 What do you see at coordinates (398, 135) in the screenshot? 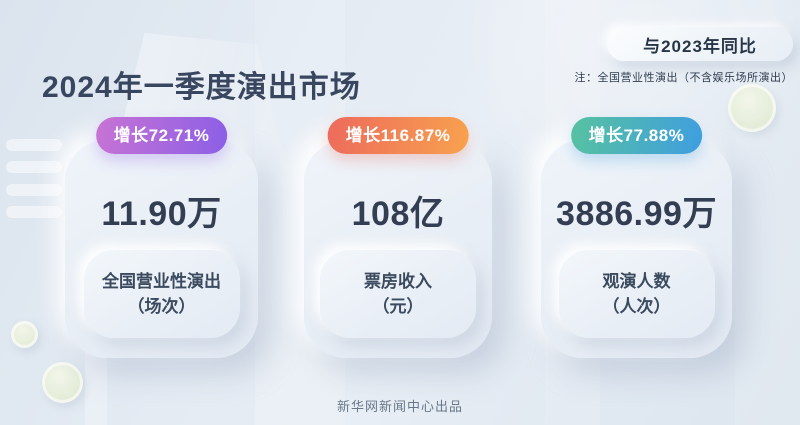
I see `growth-badge: 增长116.87%` at bounding box center [398, 135].